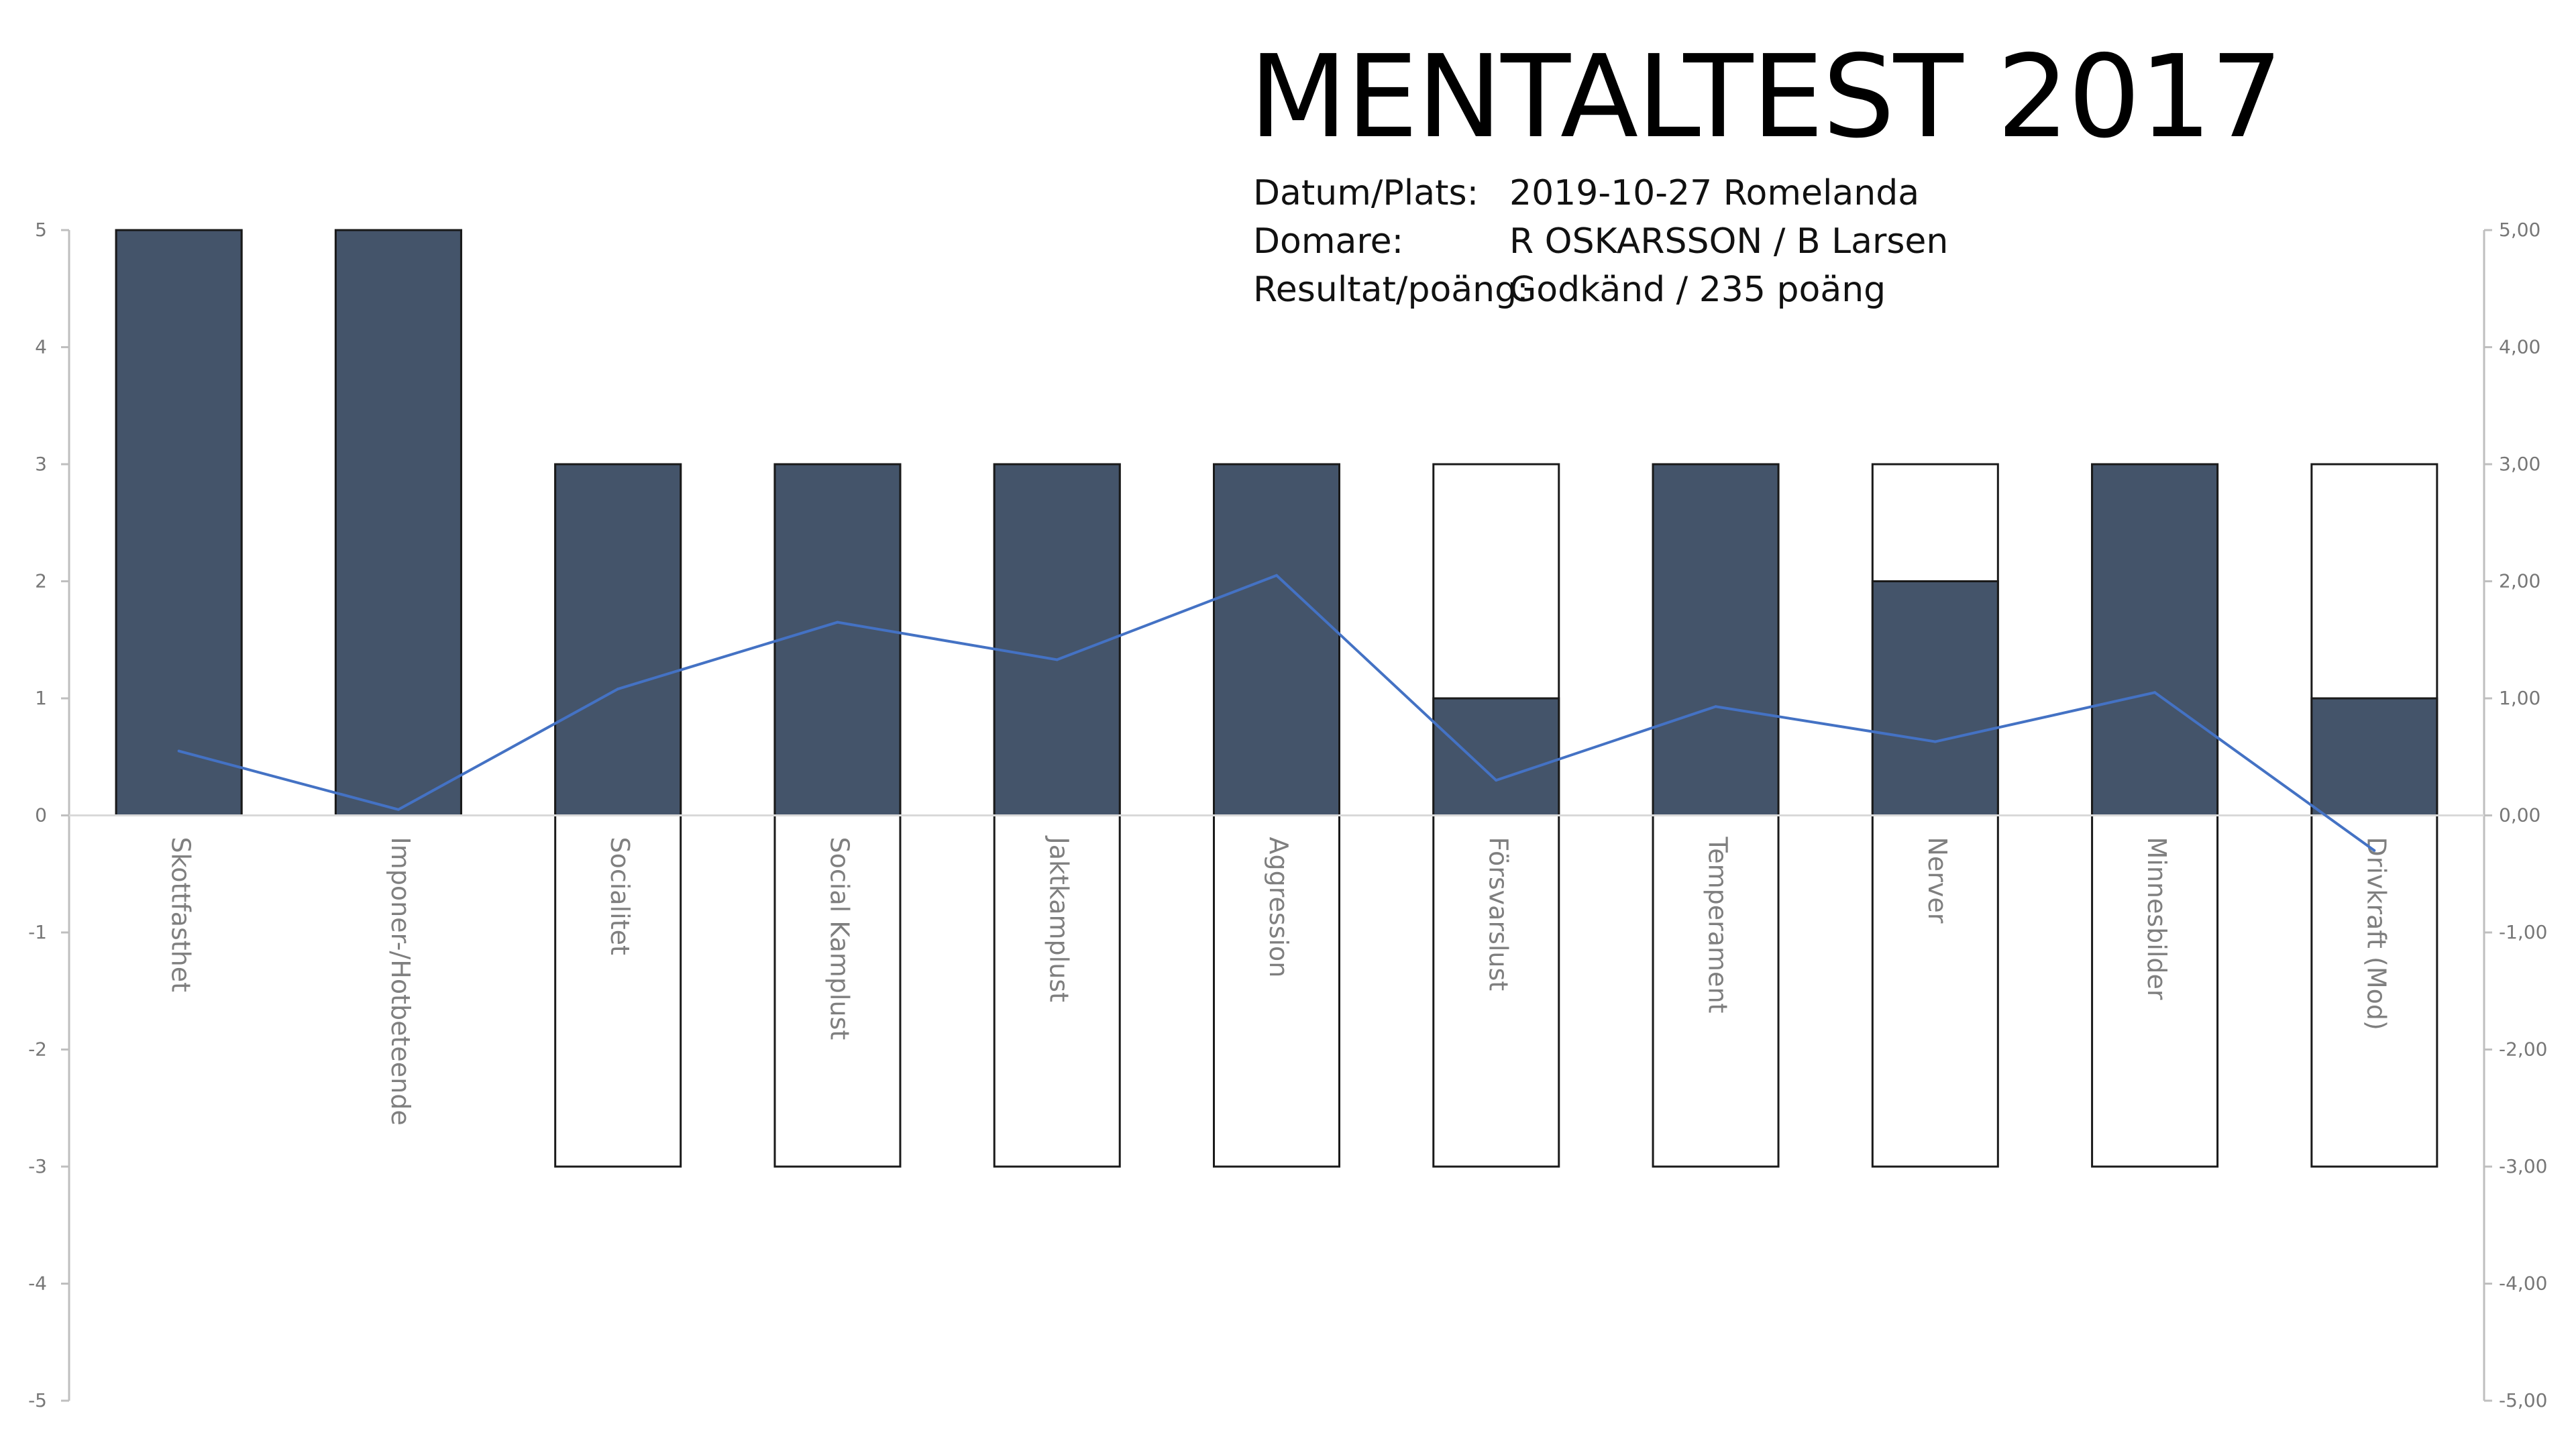 The width and height of the screenshot is (2576, 1449). Describe the element at coordinates (839, 938) in the screenshot. I see `category-label: Social Kamplust` at that location.